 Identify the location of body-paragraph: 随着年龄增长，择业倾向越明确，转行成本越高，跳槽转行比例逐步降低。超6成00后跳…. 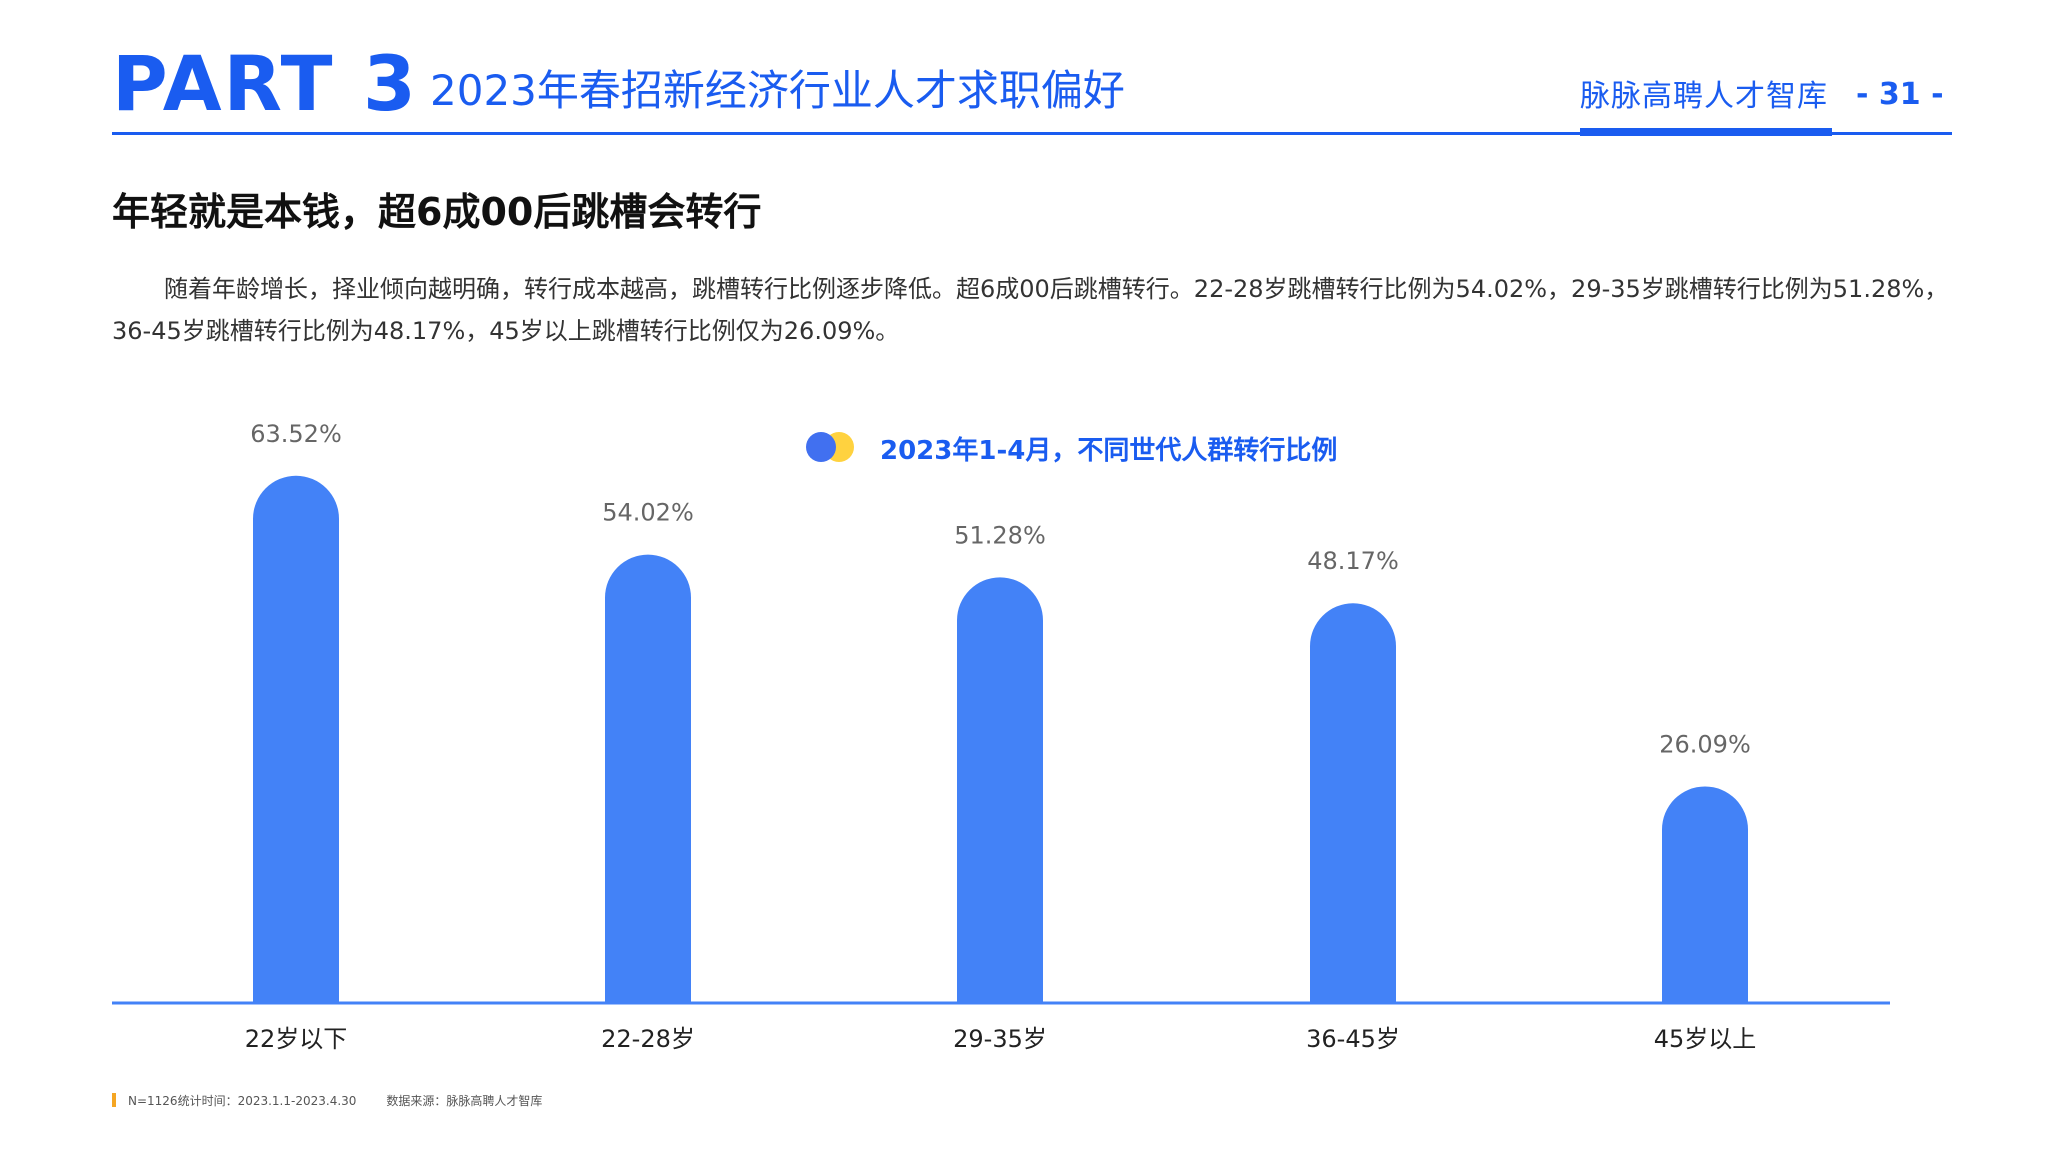
(1030, 310).